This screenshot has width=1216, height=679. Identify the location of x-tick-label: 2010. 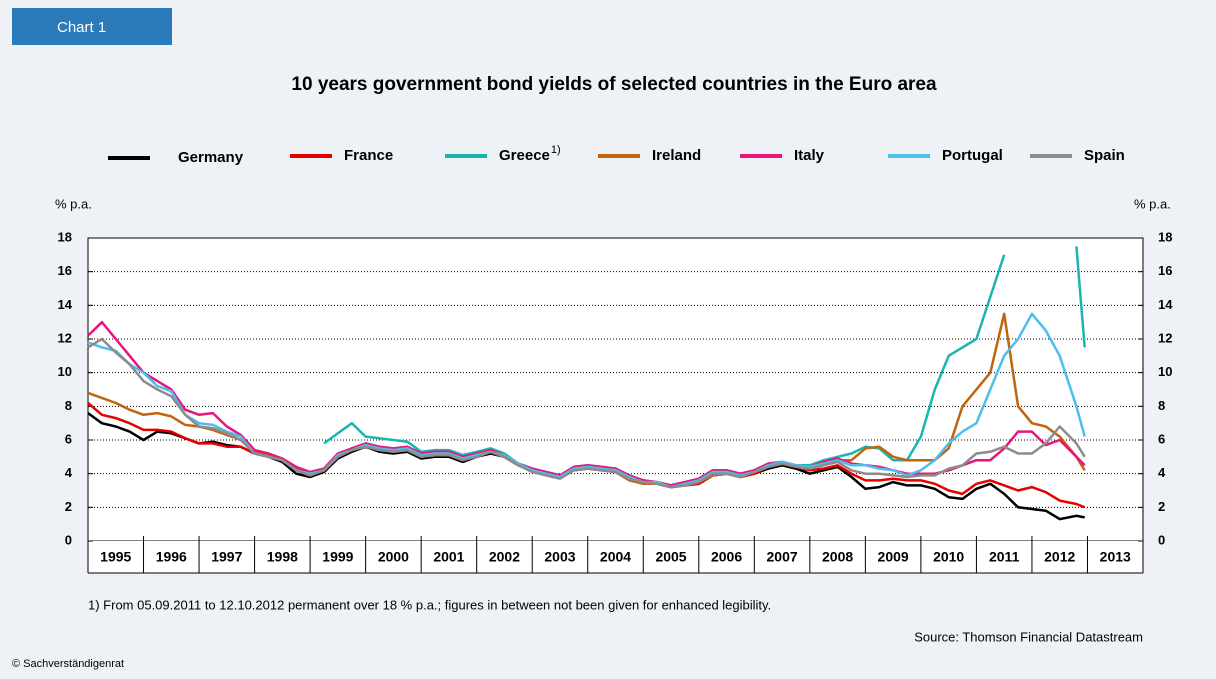
(948, 557).